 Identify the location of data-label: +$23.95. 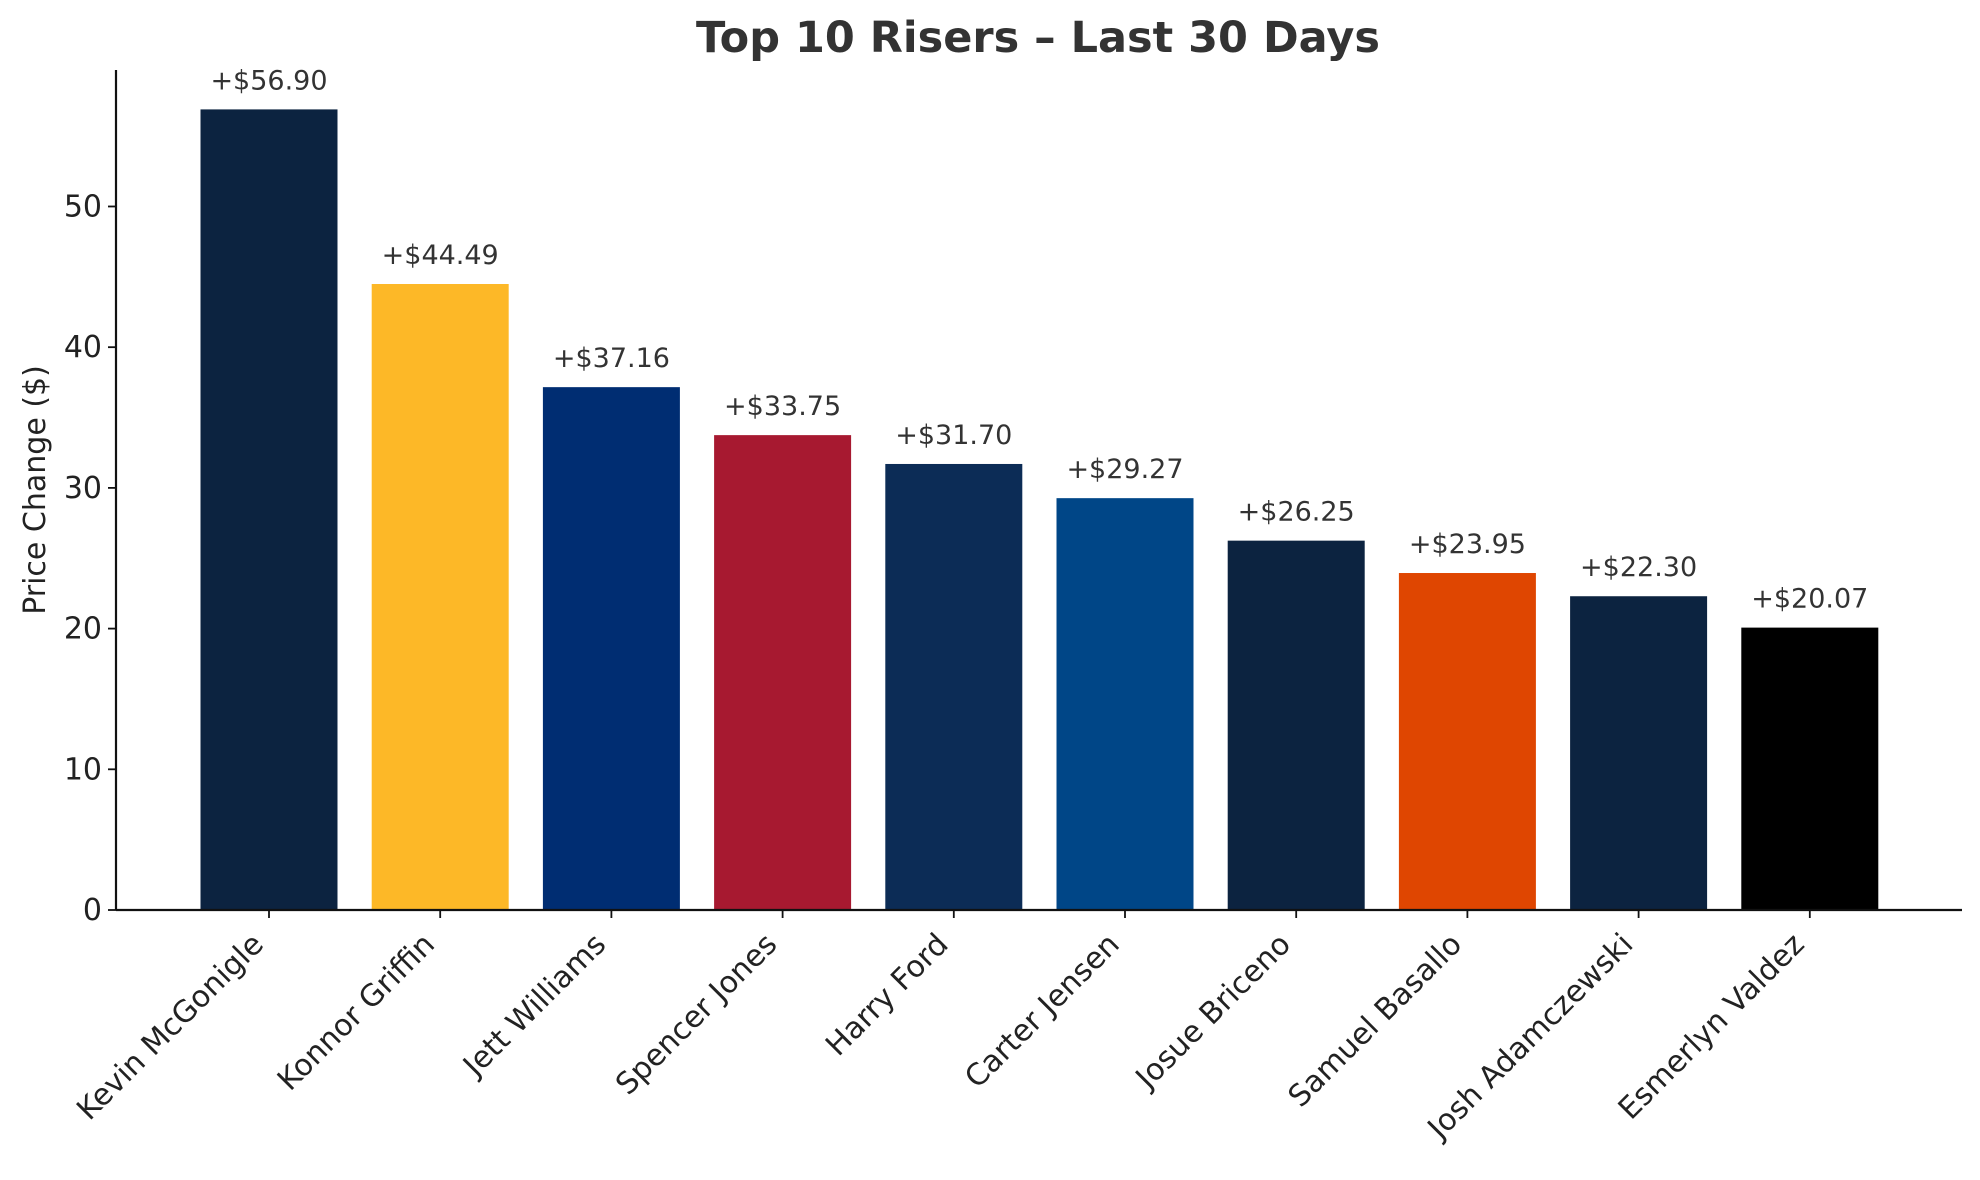
(1467, 544).